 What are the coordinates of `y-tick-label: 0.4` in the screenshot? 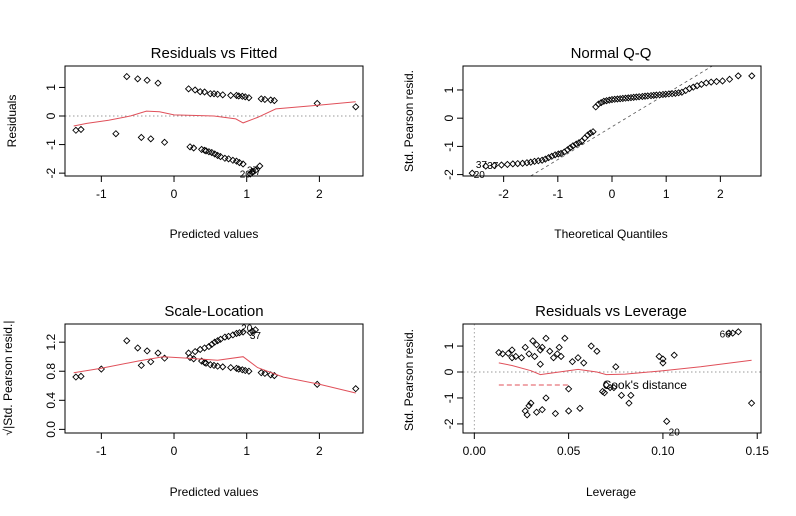 It's located at (51, 400).